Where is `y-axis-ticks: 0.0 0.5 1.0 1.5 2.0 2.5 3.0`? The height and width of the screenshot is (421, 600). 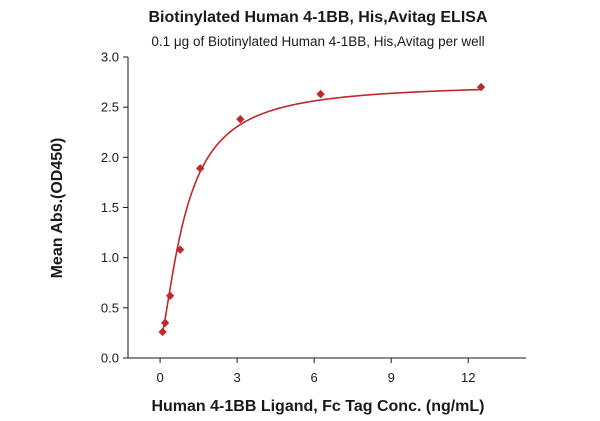
y-axis-ticks: 0.0 0.5 1.0 1.5 2.0 2.5 3.0 is located at coordinates (114, 208).